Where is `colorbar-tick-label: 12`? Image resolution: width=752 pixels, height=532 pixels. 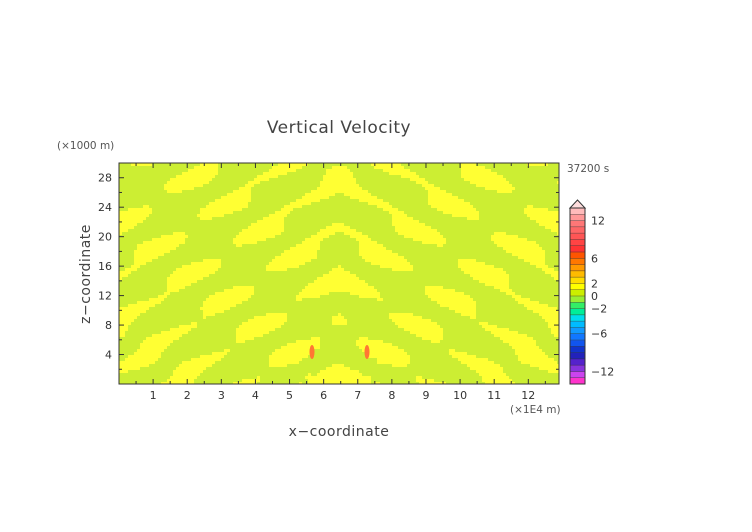
colorbar-tick-label: 12 is located at coordinates (598, 221).